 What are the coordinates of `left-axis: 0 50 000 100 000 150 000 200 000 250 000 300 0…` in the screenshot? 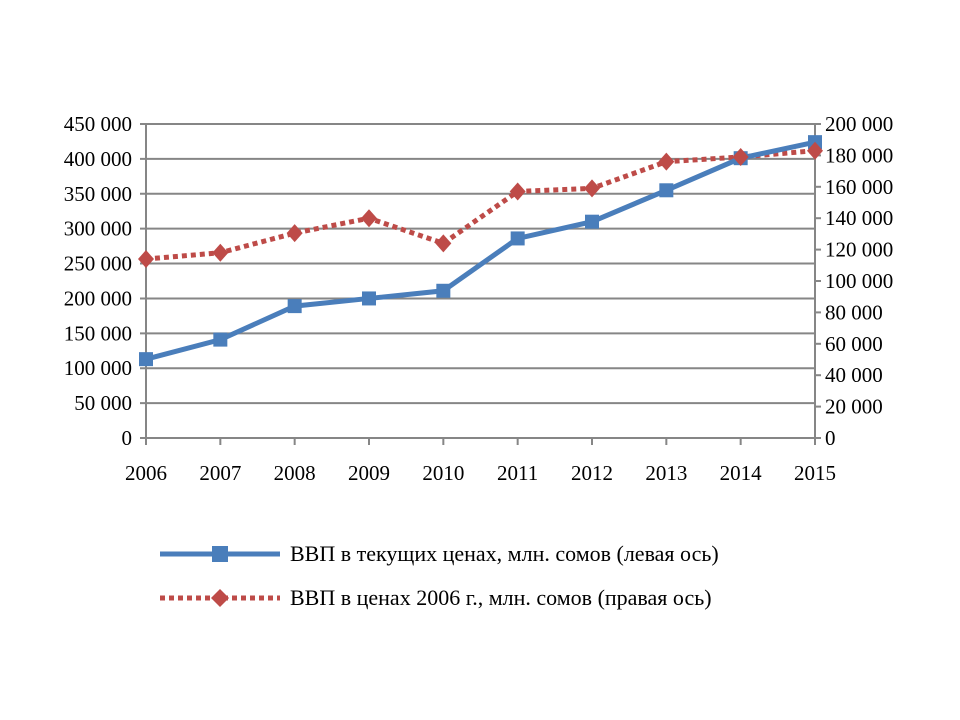 It's located at (98, 281).